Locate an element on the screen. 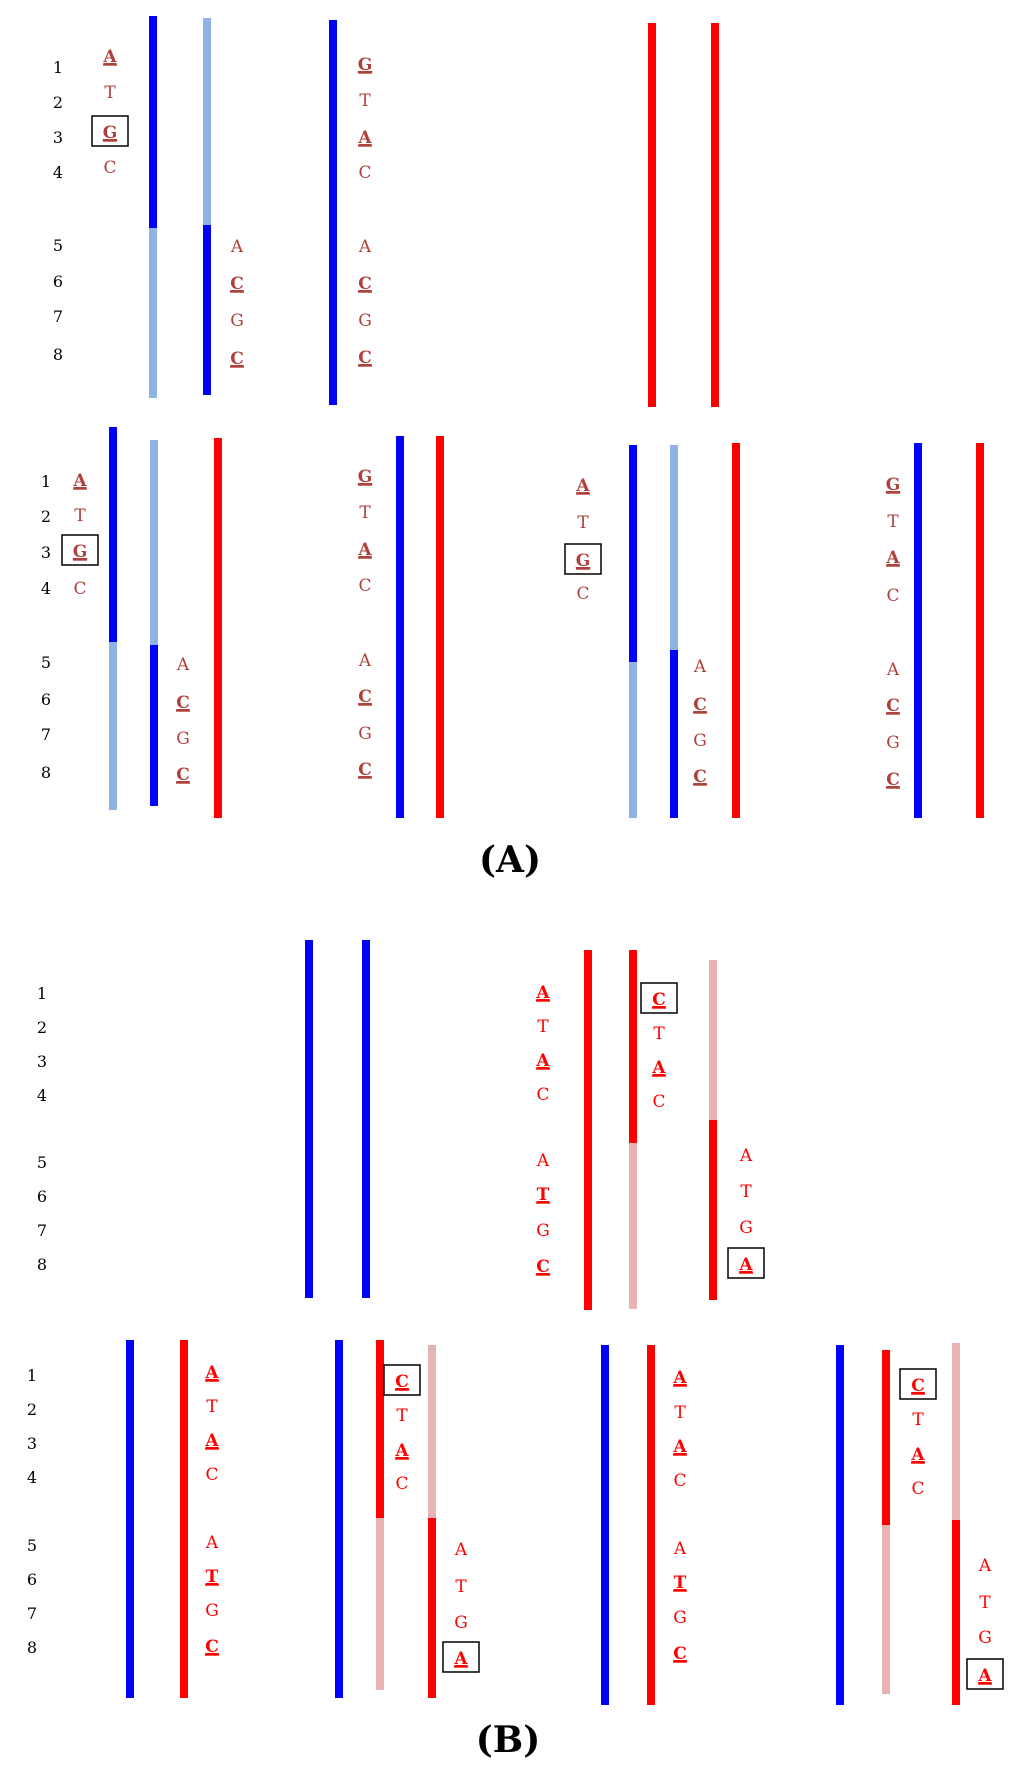  panel-caption: (A) is located at coordinates (510, 860).